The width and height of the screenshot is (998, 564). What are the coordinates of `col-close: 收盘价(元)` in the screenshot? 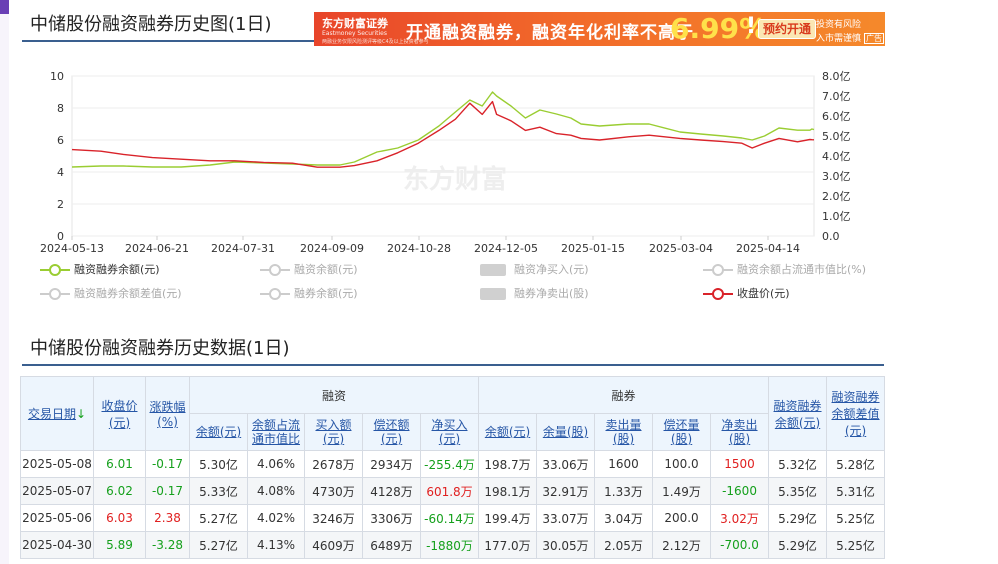 It's located at (119, 413).